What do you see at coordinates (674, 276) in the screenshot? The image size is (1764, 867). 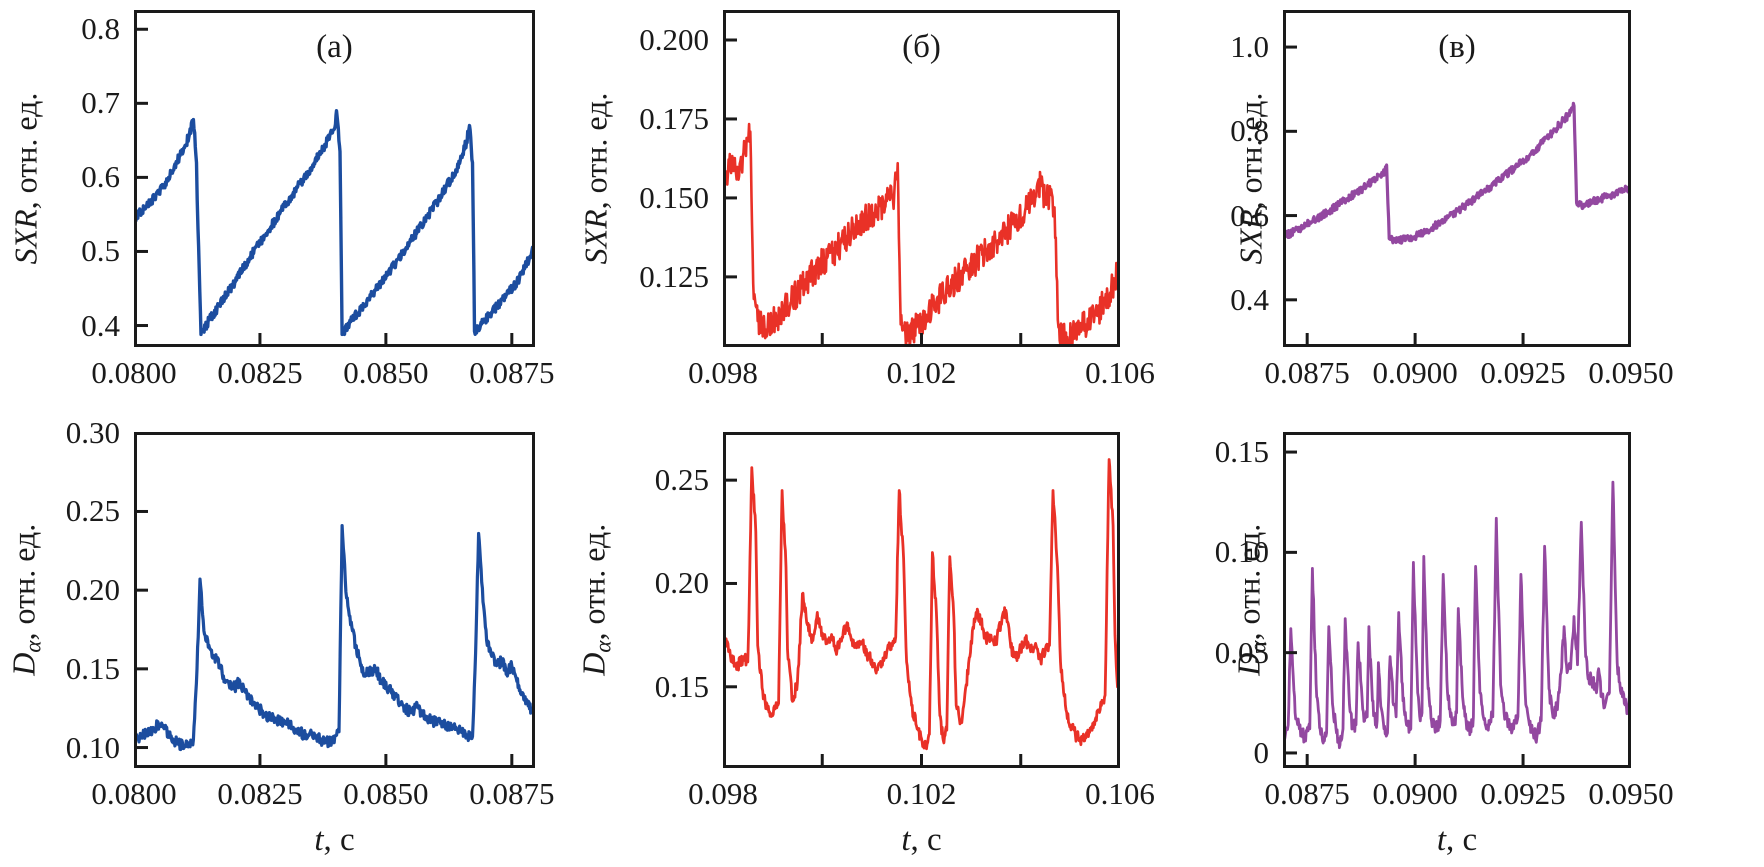 I see `y-tick-label: 0.125` at bounding box center [674, 276].